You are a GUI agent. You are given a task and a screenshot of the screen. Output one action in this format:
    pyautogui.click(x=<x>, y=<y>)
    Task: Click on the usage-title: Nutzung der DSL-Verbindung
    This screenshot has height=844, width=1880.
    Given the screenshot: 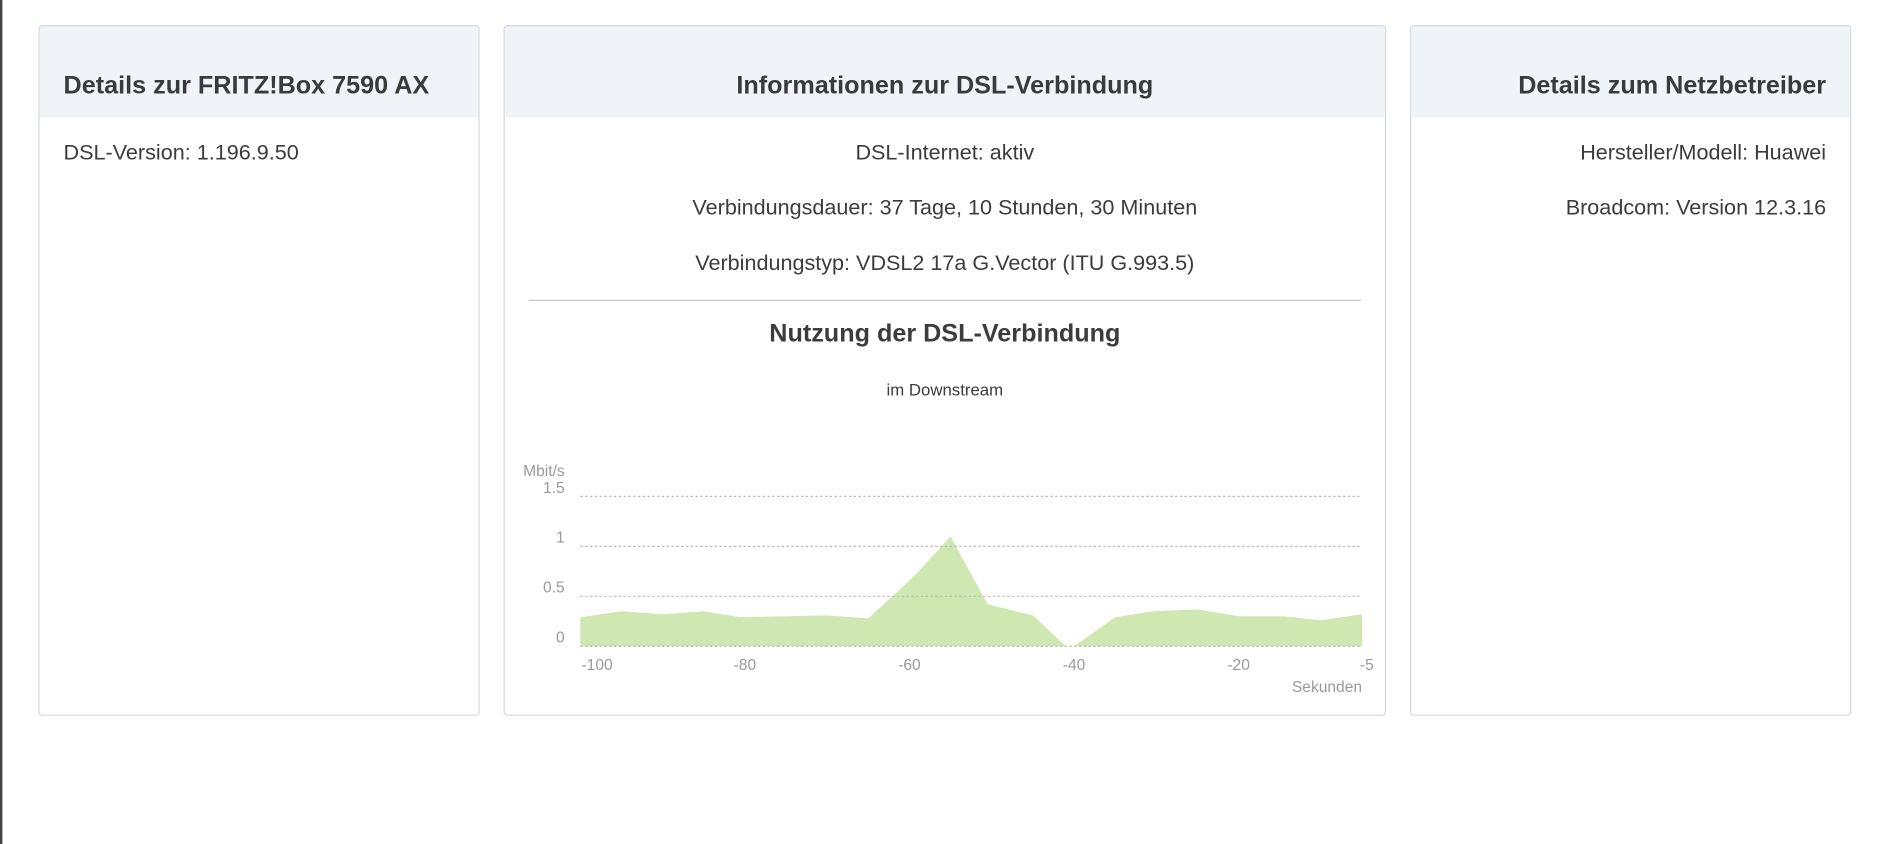 What is the action you would take?
    pyautogui.click(x=945, y=334)
    